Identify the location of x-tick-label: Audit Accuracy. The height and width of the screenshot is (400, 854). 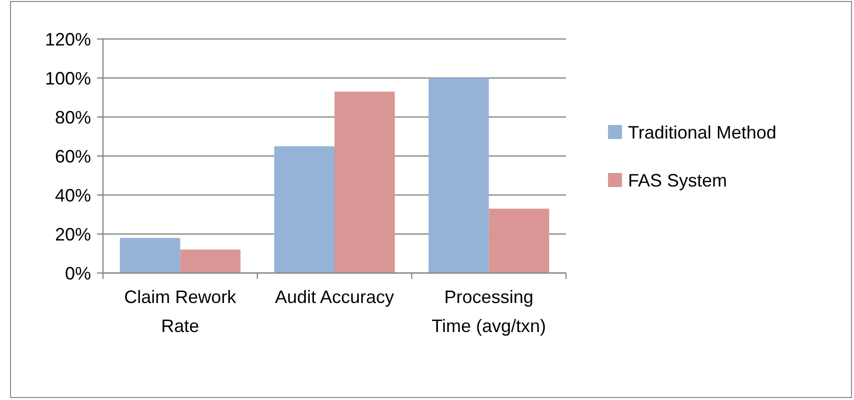
(334, 297).